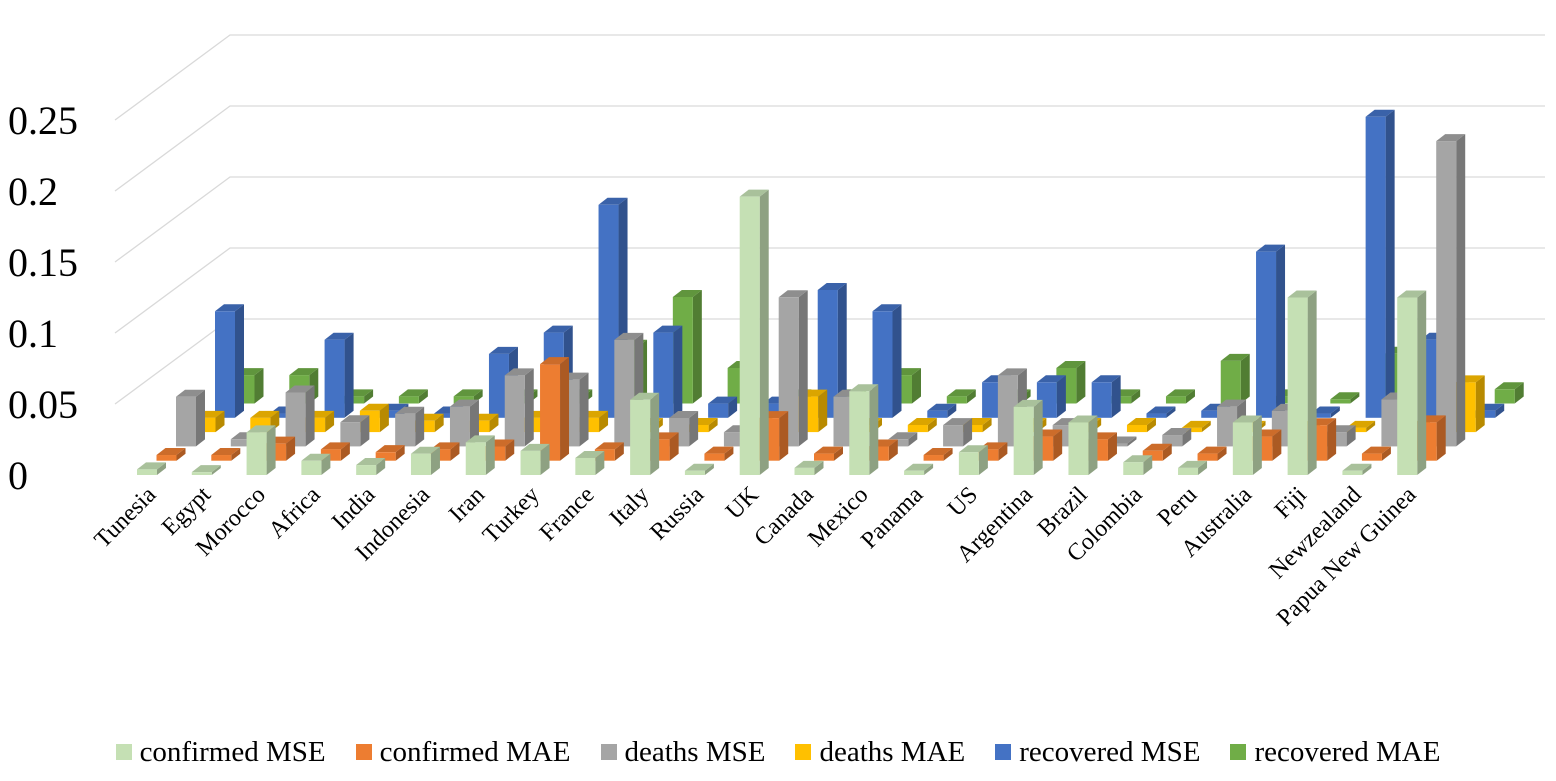 Image resolution: width=1556 pixels, height=781 pixels. I want to click on bar-confirmed-mse-papua-new-guinea, so click(1412, 382).